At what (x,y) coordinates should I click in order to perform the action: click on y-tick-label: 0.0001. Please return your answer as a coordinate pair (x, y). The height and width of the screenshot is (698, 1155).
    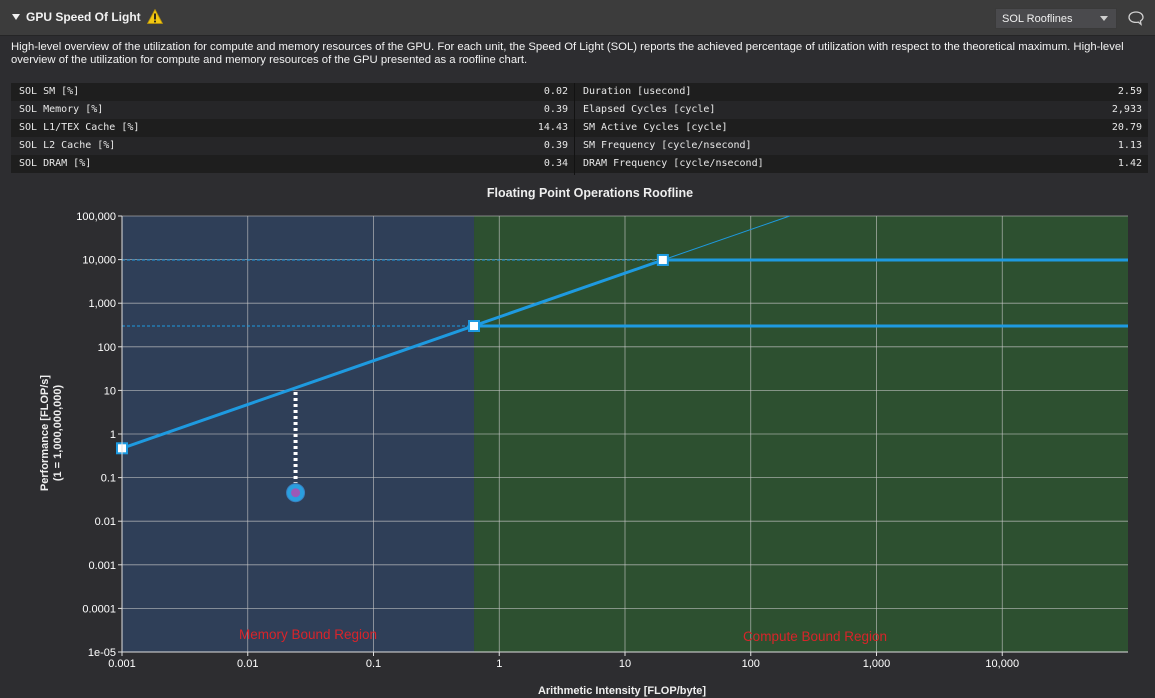
    Looking at the image, I should click on (99, 609).